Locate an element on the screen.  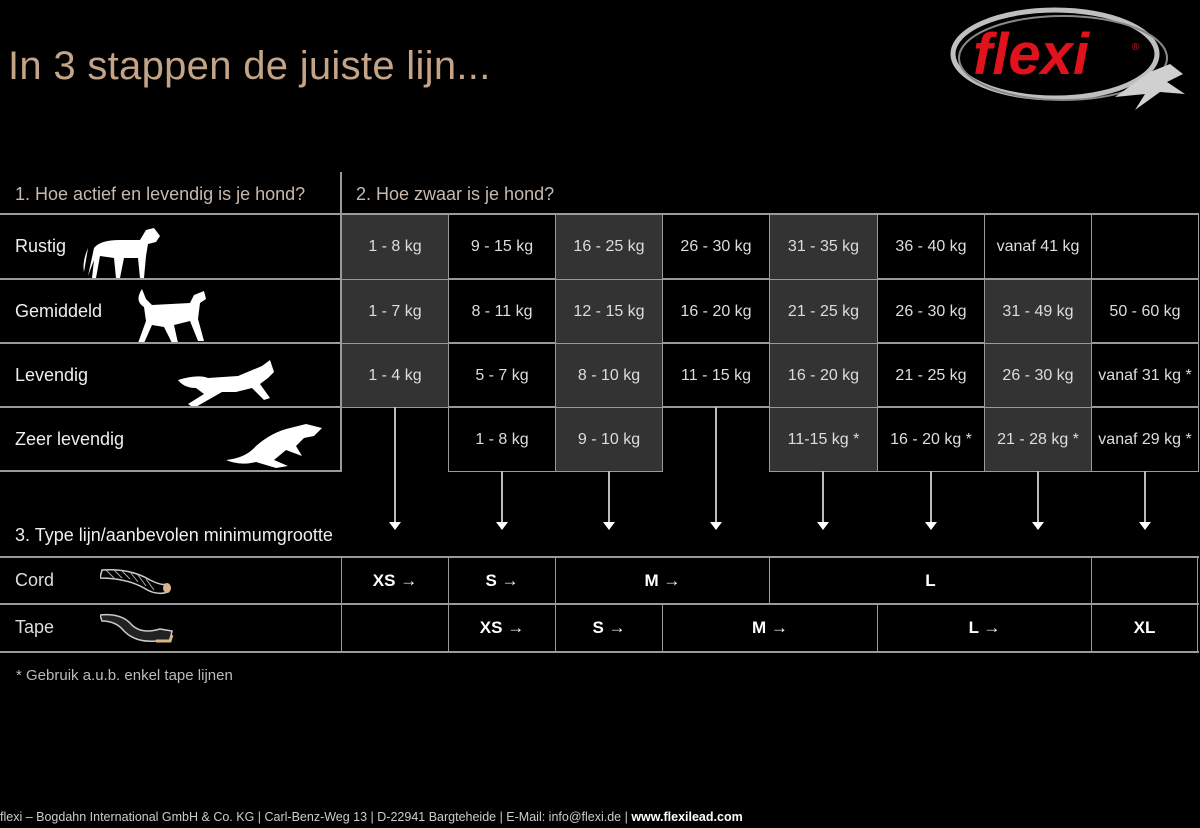
weight-cell: vanaf 41 kg is located at coordinates (1038, 247).